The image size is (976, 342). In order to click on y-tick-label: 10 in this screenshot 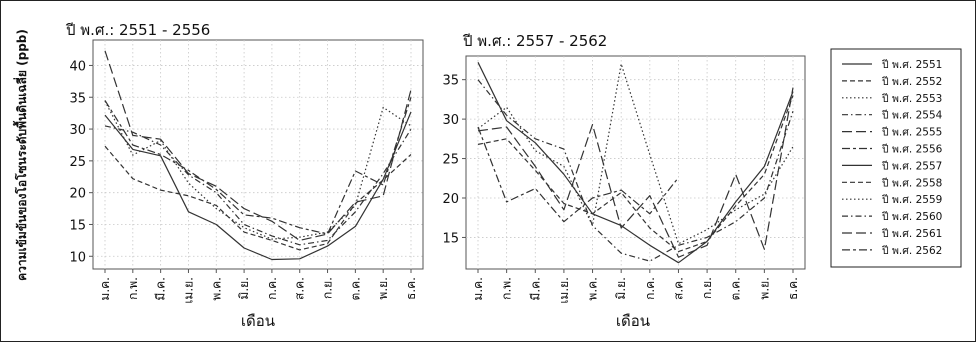, I will do `click(77, 257)`.